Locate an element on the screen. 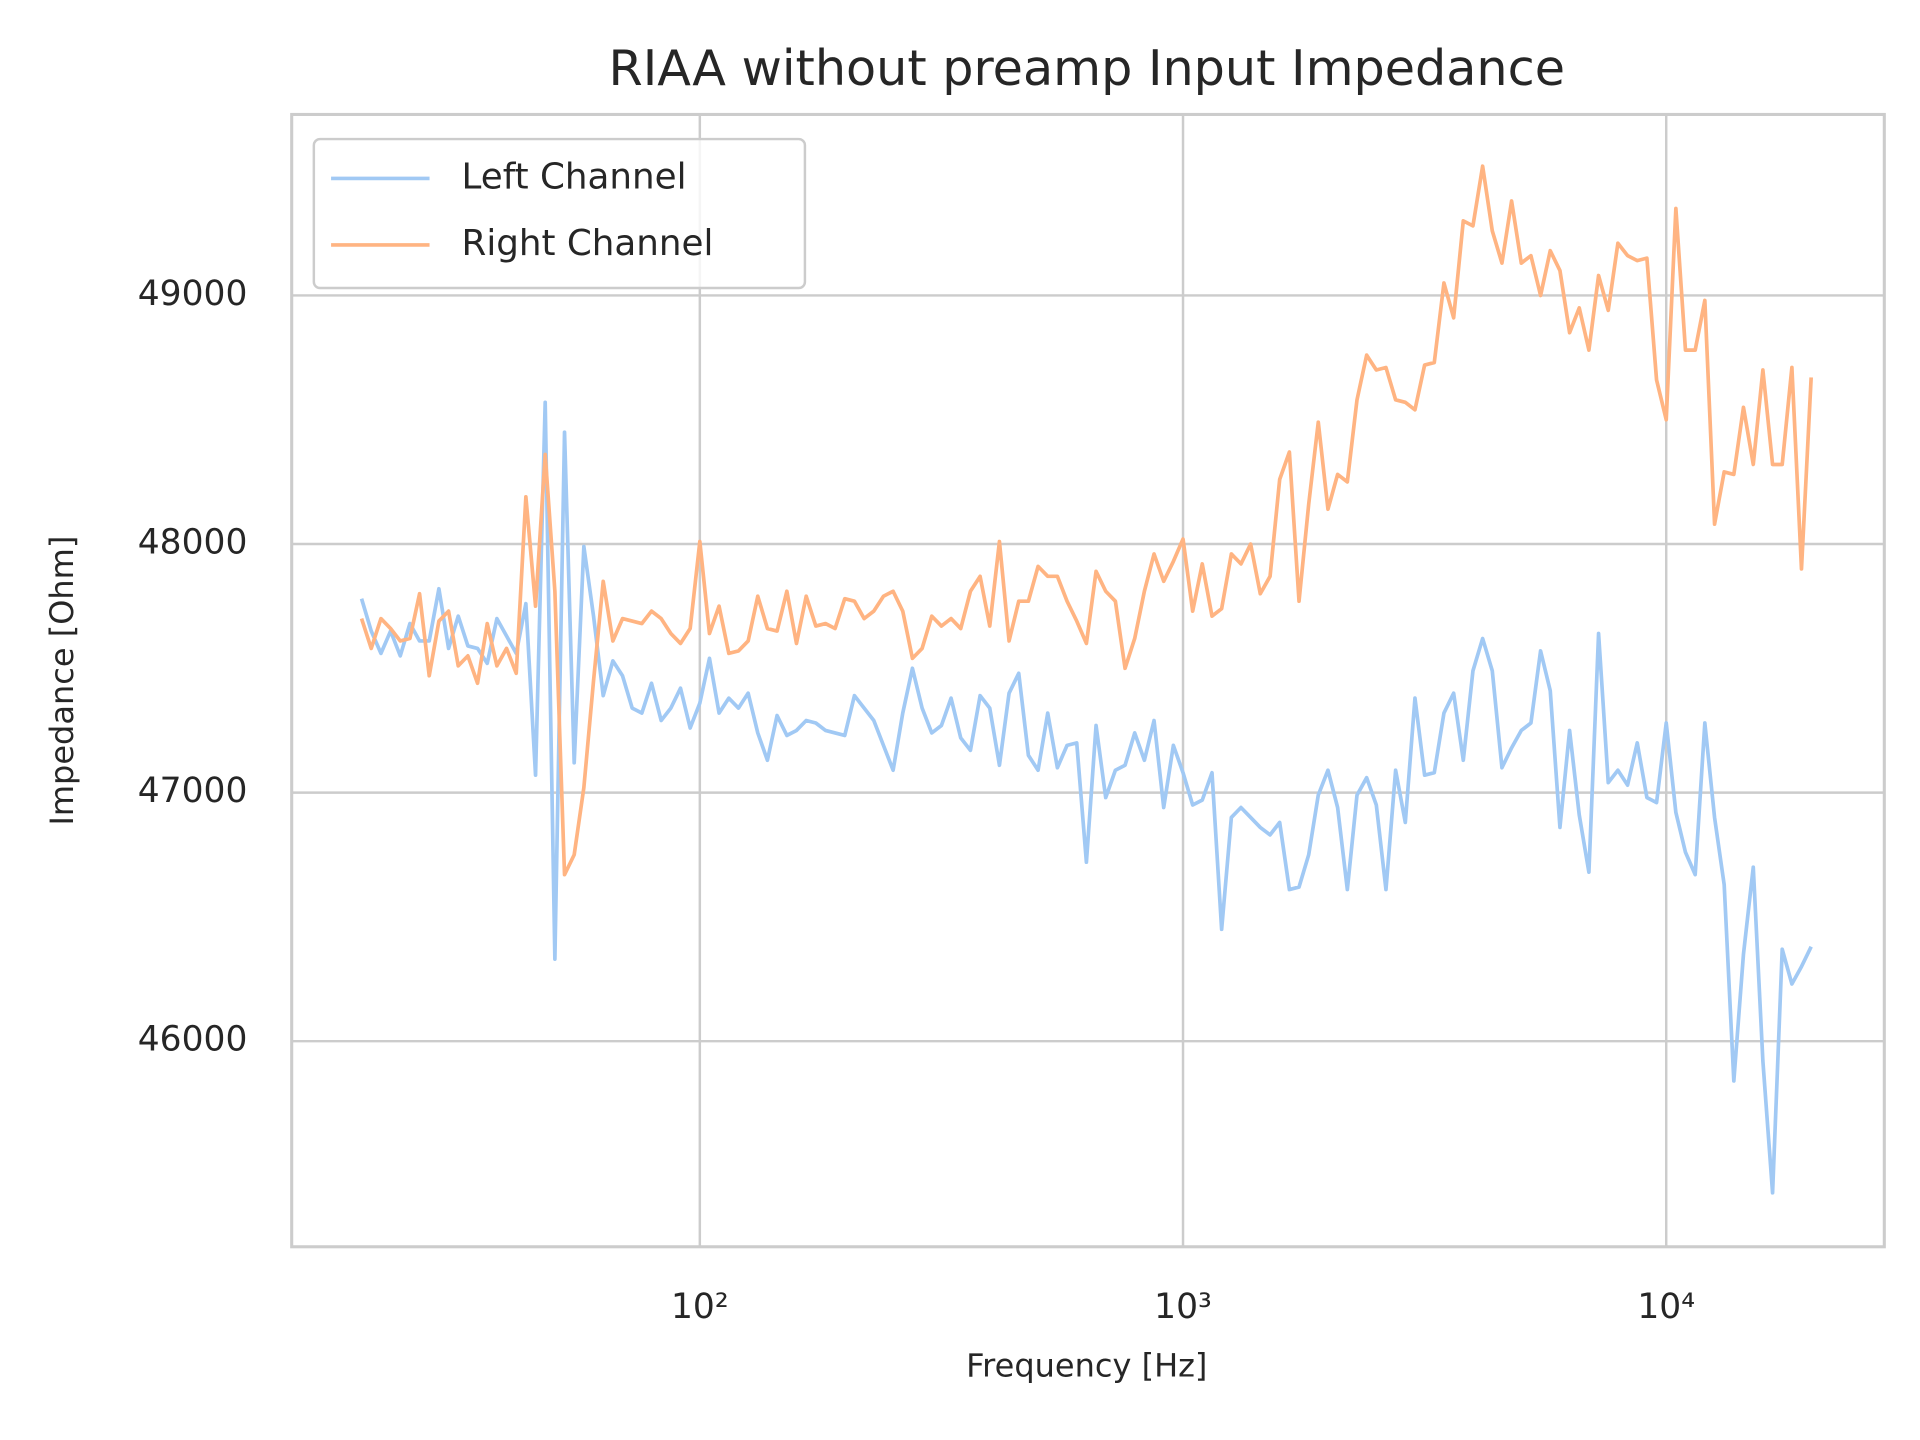 Image resolution: width=1920 pixels, height=1440 pixels. legend: Left Channel Right Channel is located at coordinates (559, 213).